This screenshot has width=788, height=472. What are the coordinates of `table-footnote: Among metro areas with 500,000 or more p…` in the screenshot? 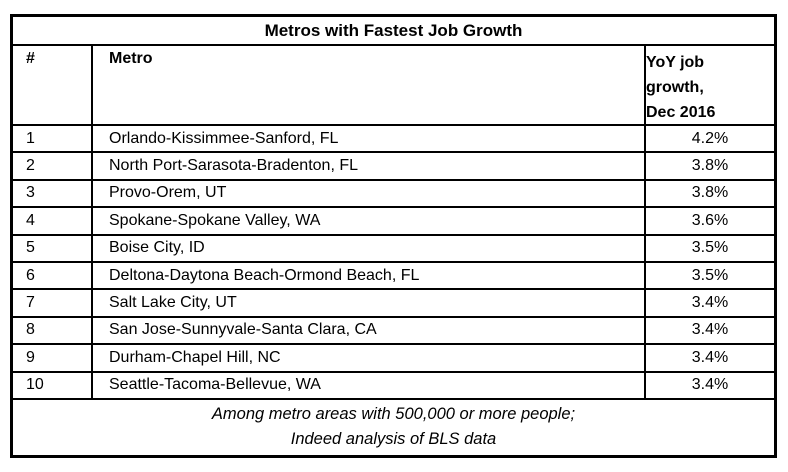 It's located at (393, 427).